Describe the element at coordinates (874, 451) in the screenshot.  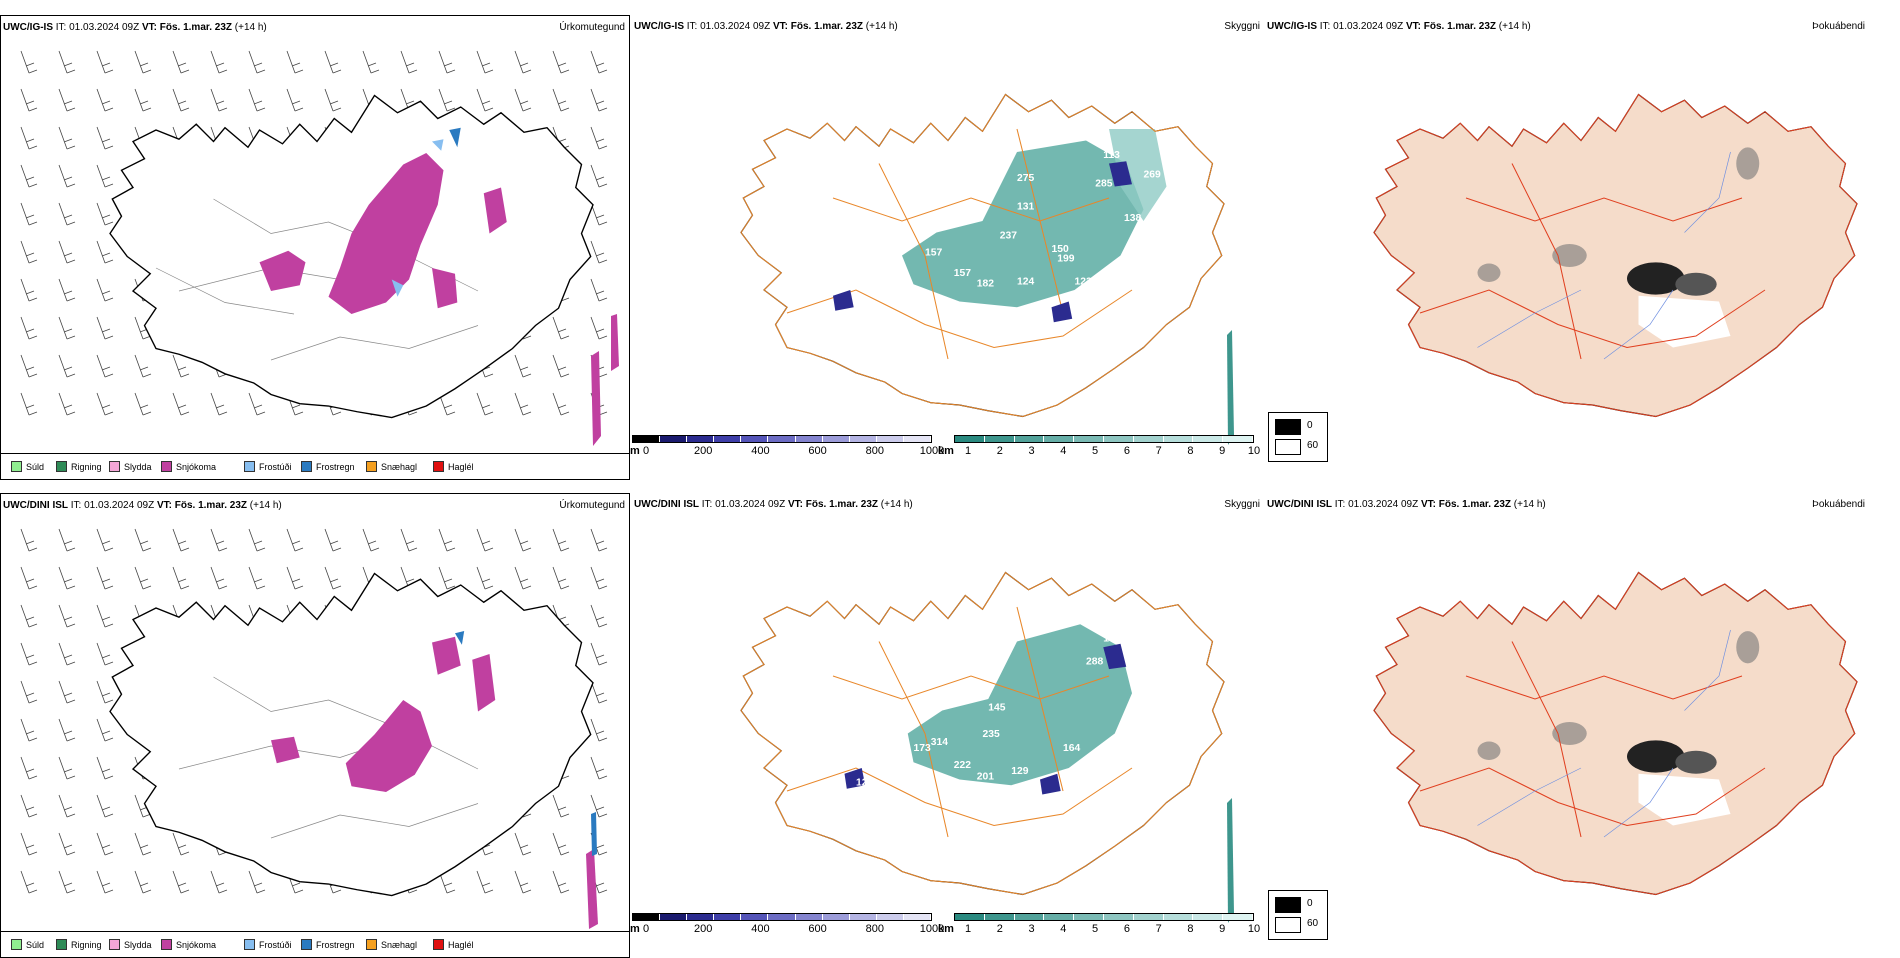
I see `colorbar-tick: 800` at that location.